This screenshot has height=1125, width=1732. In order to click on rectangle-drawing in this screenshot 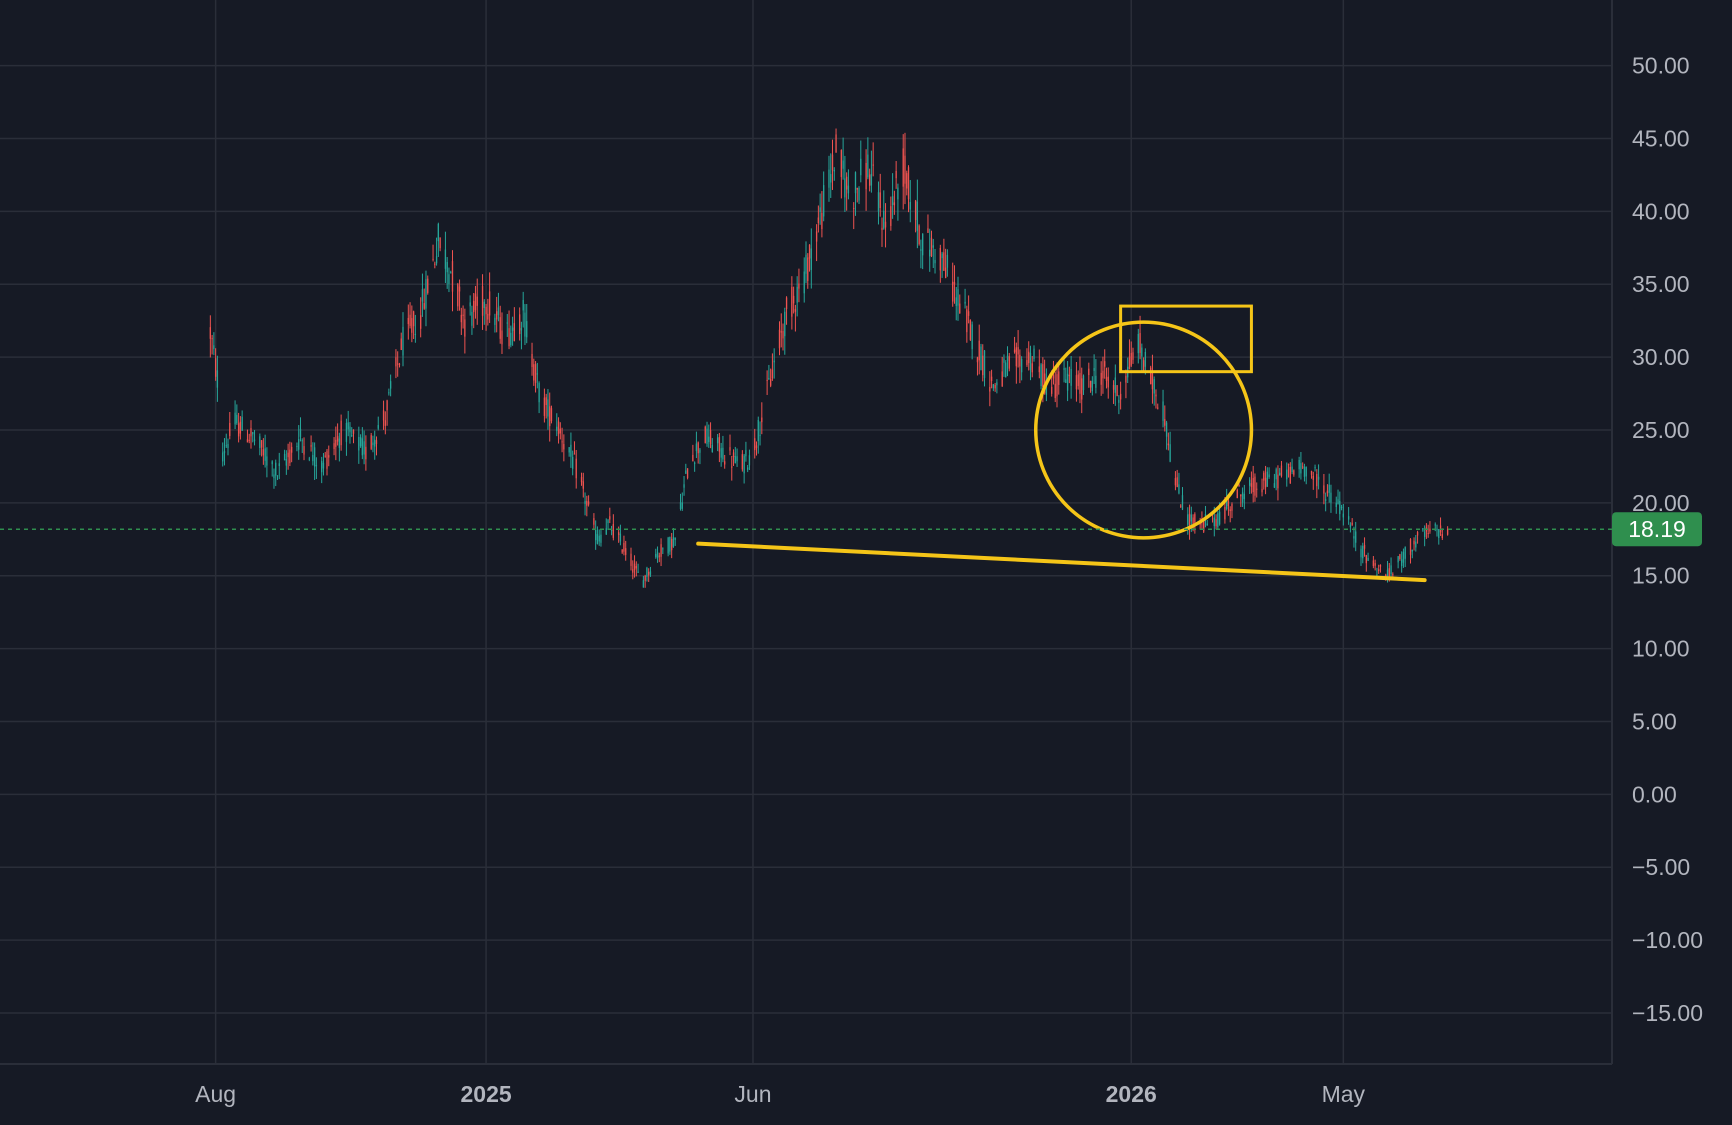, I will do `click(1186, 339)`.